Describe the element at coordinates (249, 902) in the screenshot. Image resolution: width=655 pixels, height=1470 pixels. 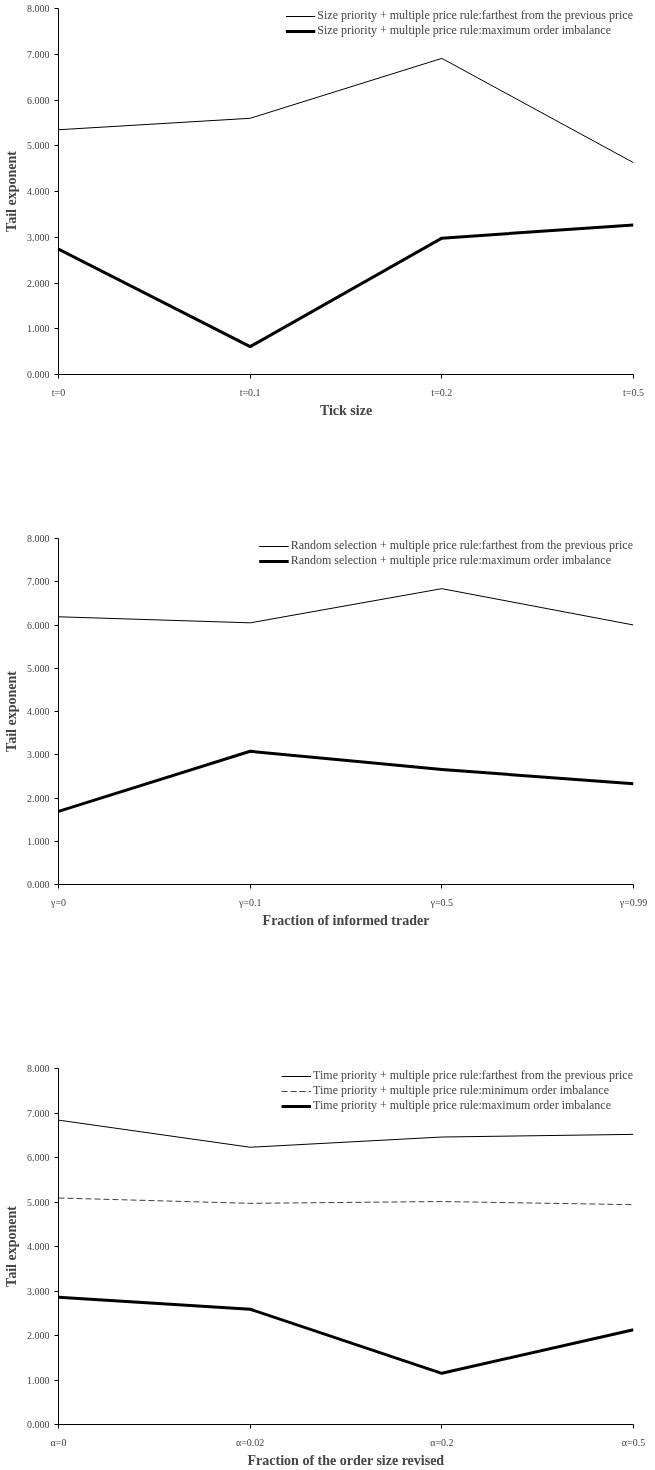
I see `x-tick-label: γ=0.1` at that location.